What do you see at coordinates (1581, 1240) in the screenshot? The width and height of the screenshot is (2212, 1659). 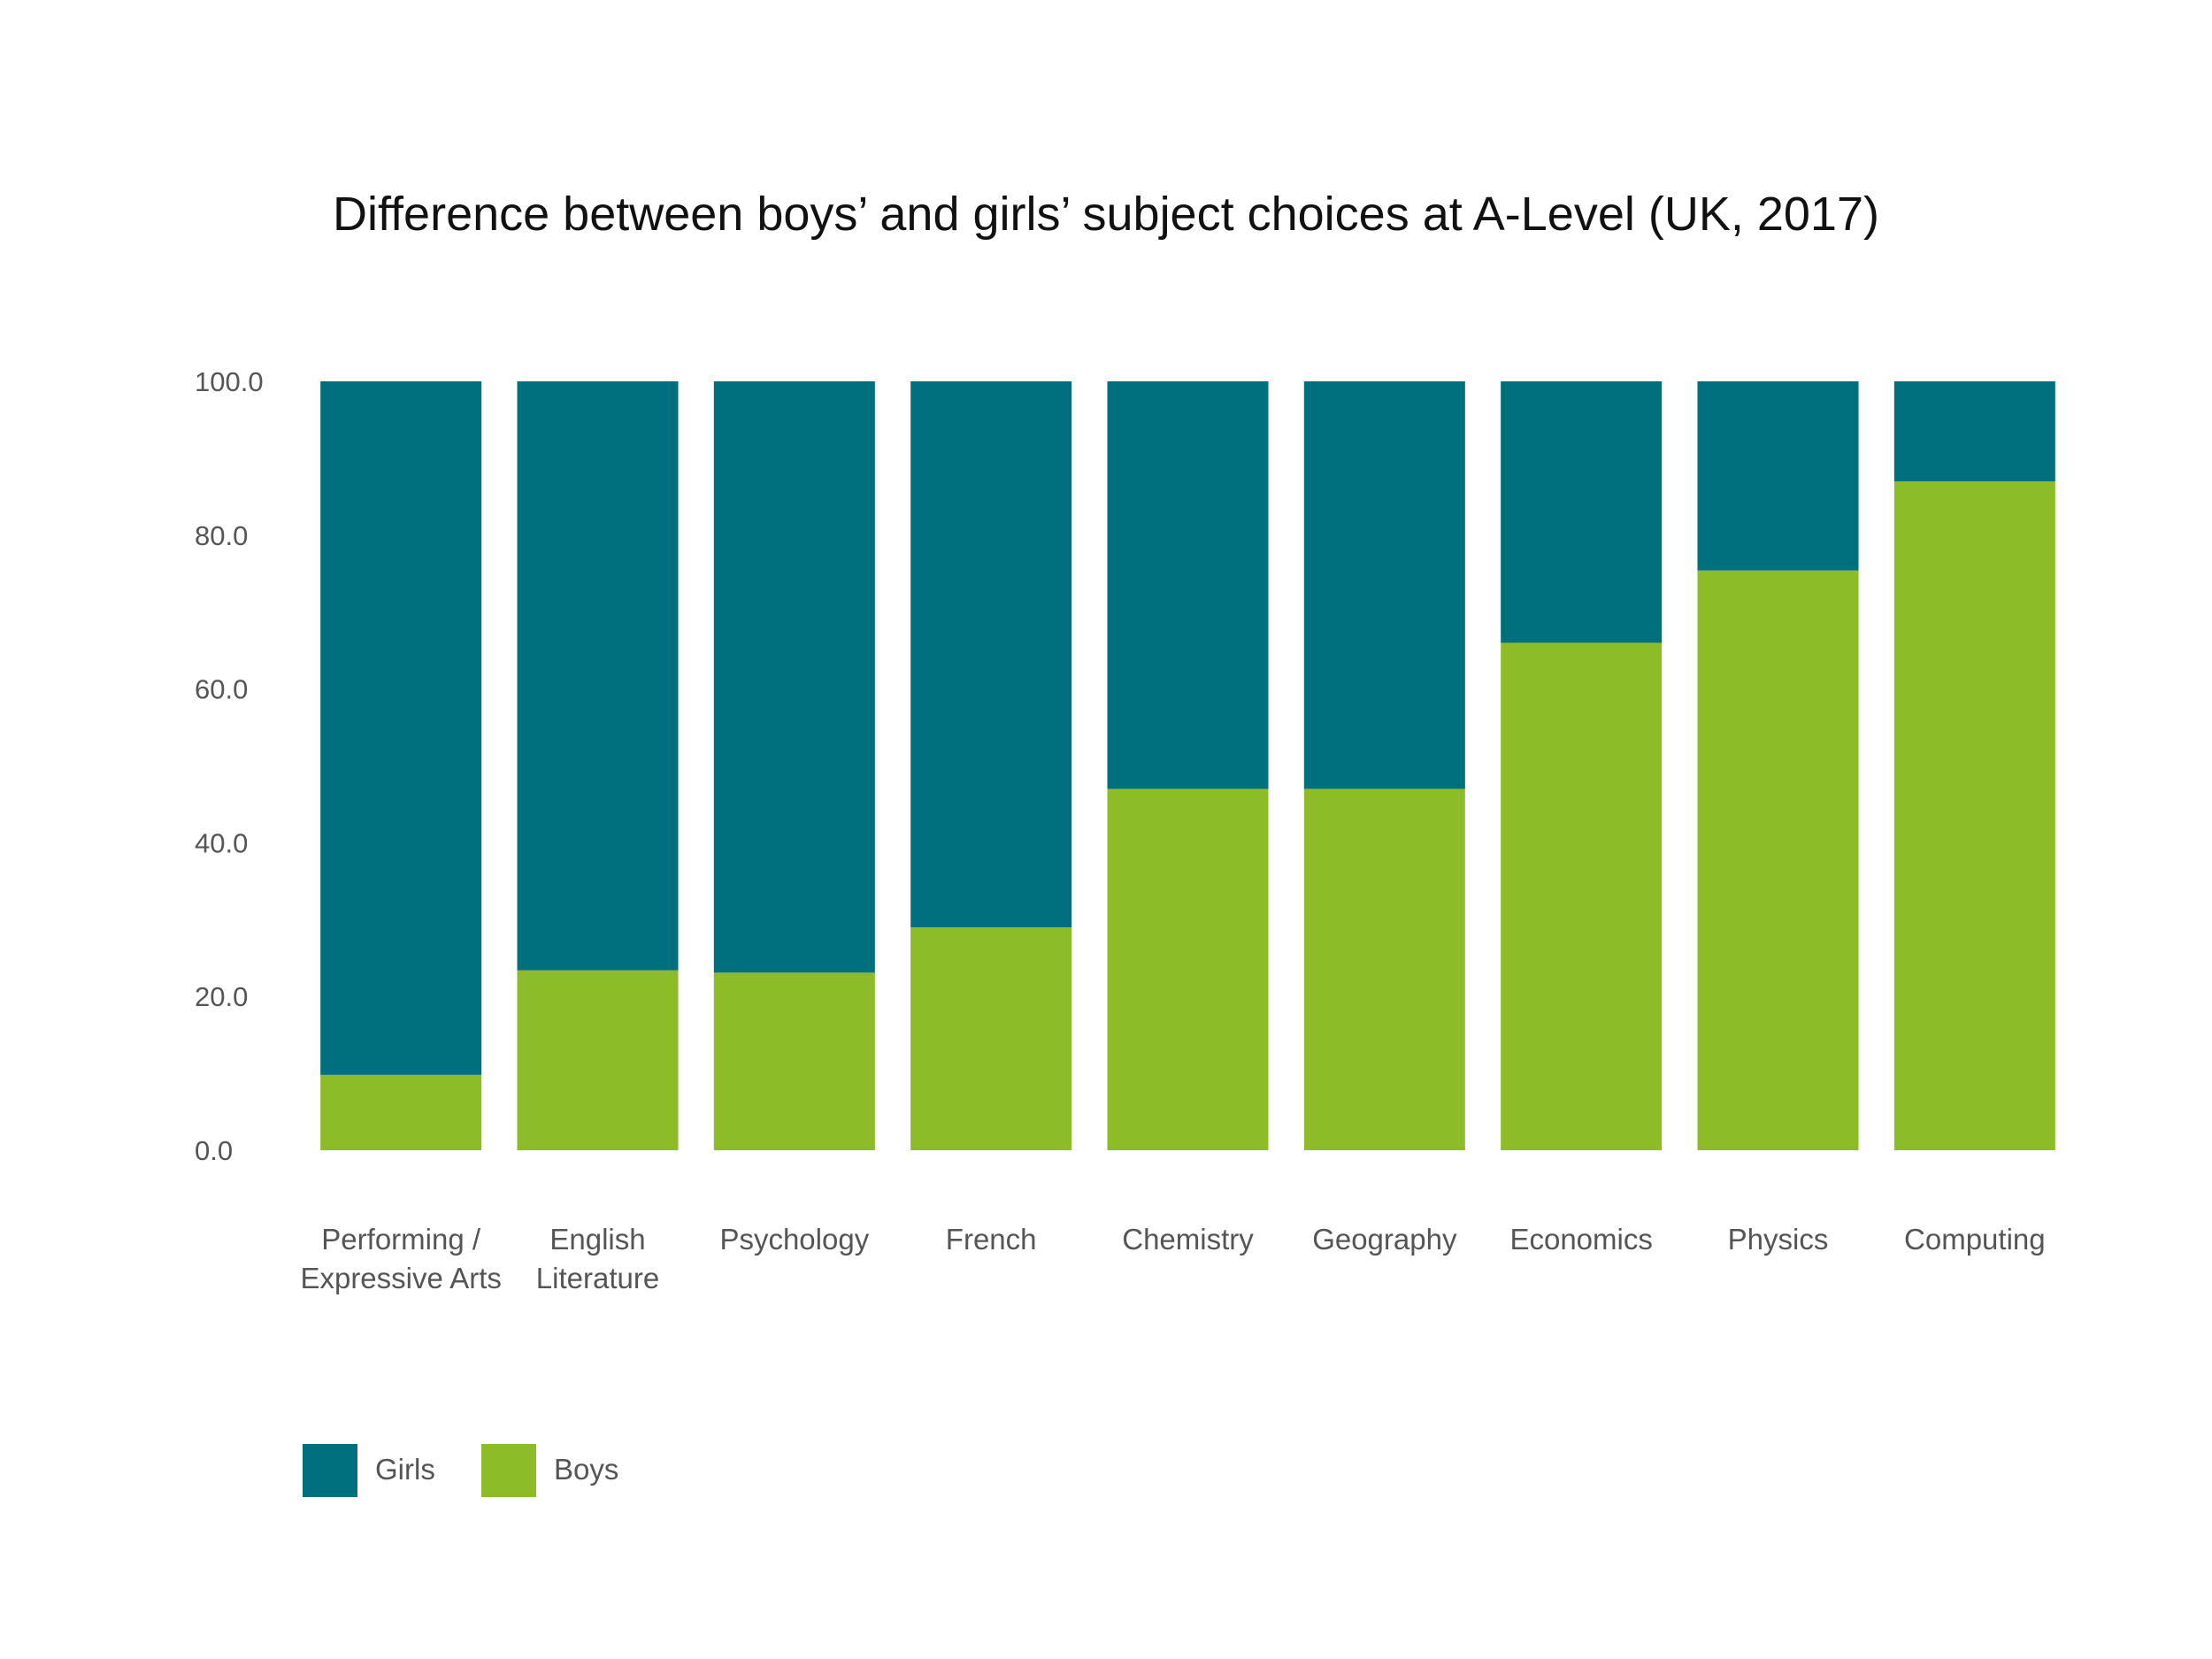 I see `x-category-label: Economics` at bounding box center [1581, 1240].